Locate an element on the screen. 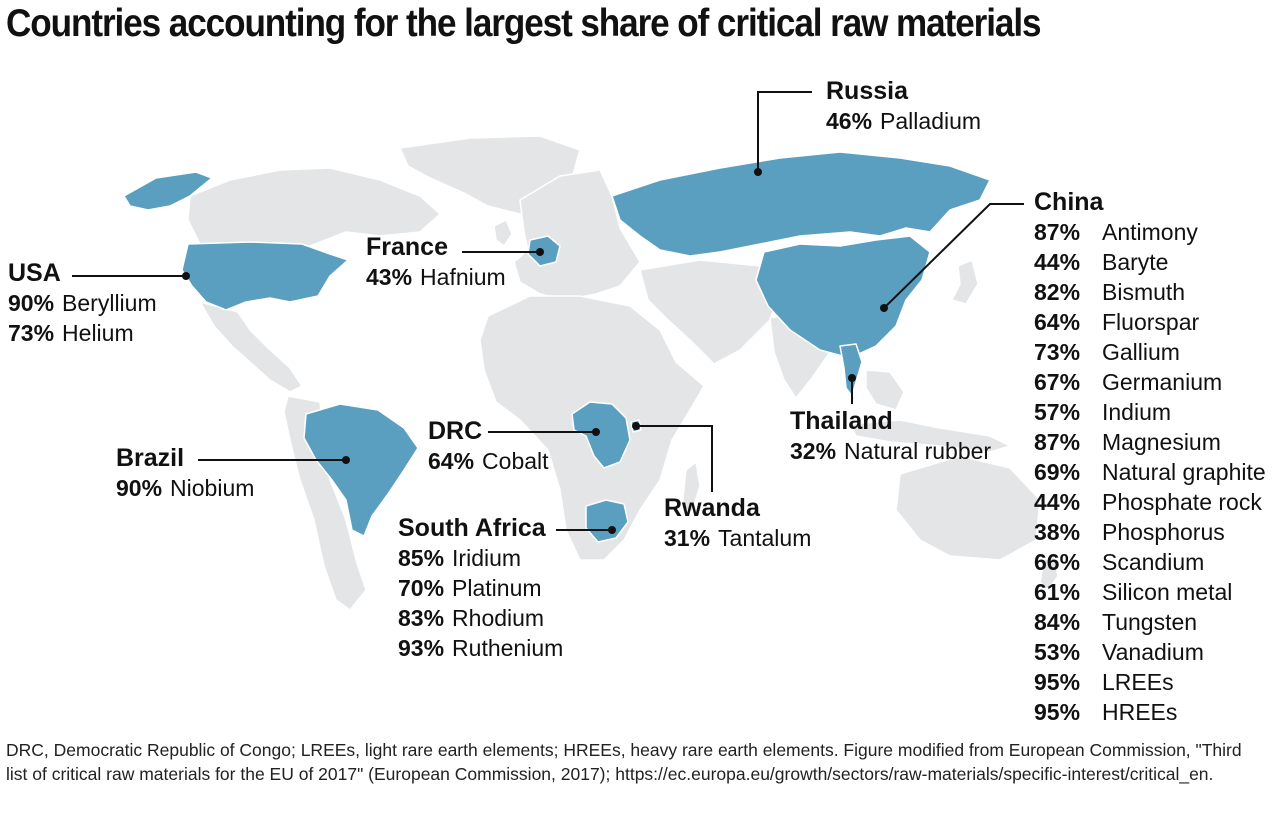 The image size is (1280, 820). country-label-france: France 43% Hafnium is located at coordinates (436, 262).